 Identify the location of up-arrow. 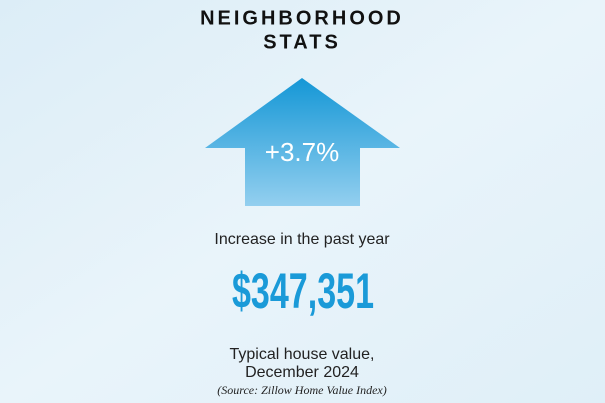
(302, 142).